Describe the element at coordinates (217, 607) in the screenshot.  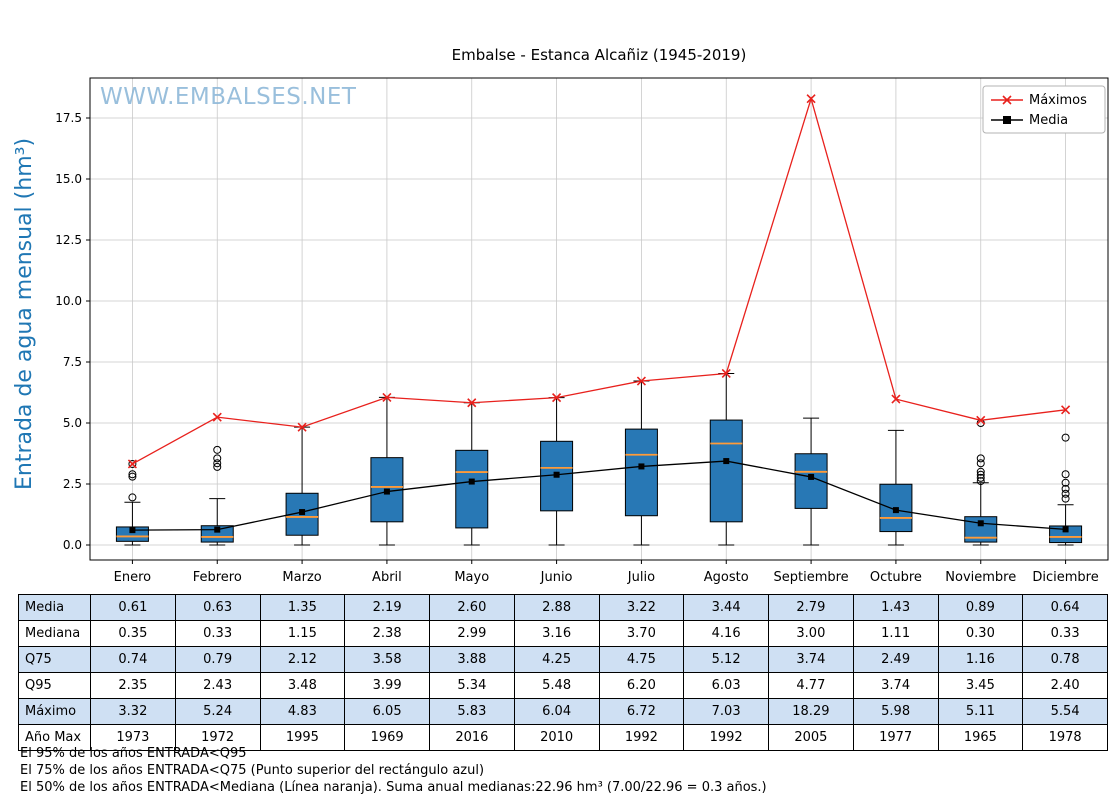
I see `stats-cell: 0.63` at that location.